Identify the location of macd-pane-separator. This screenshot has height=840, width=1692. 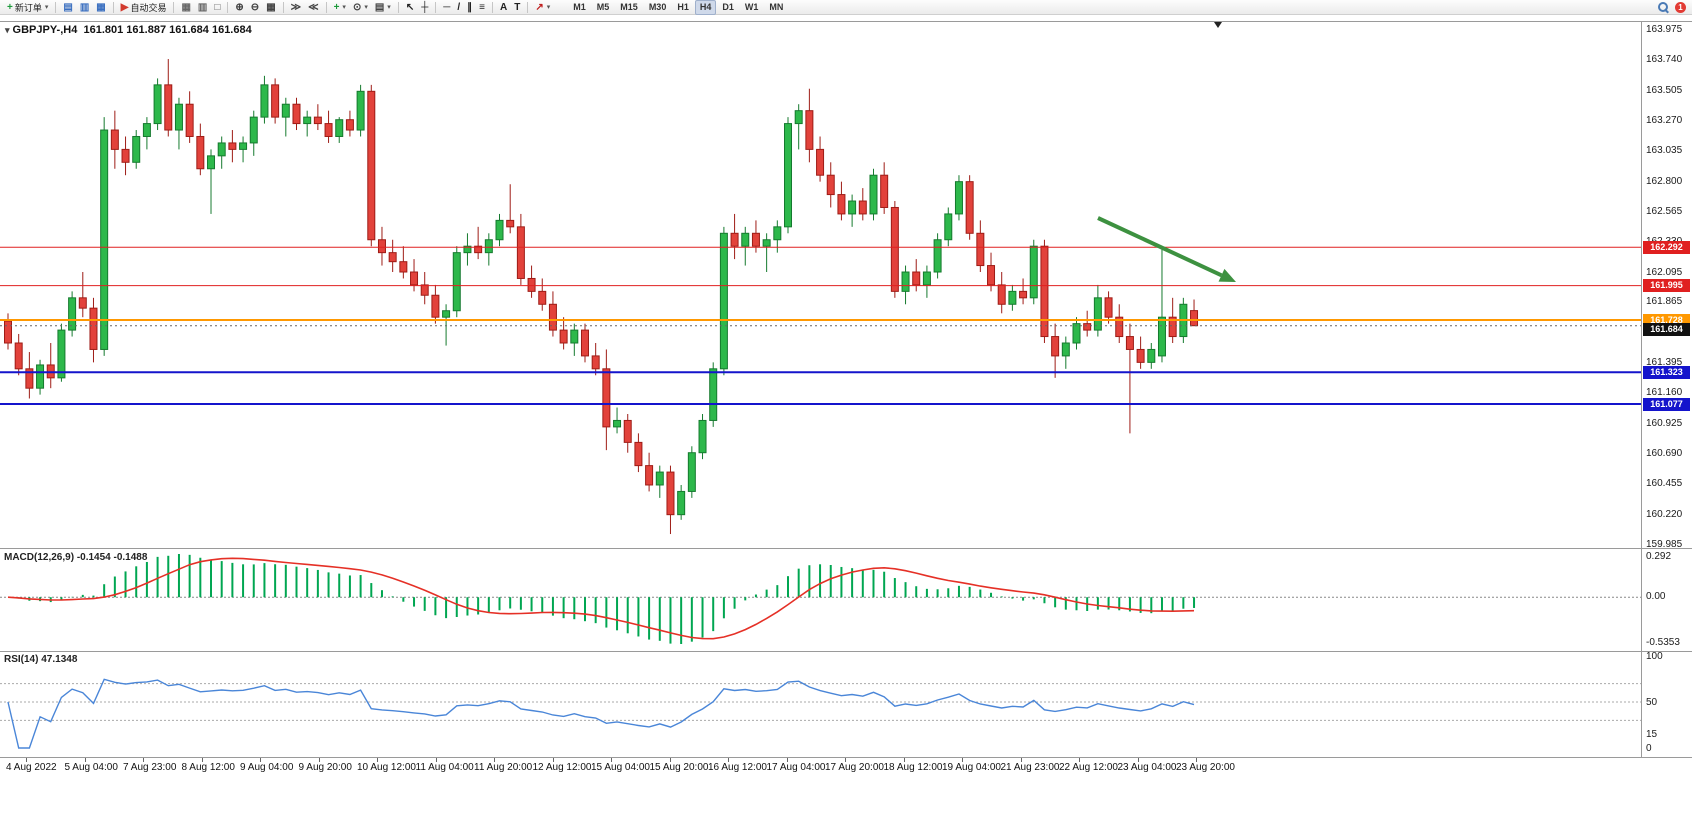
(846, 548).